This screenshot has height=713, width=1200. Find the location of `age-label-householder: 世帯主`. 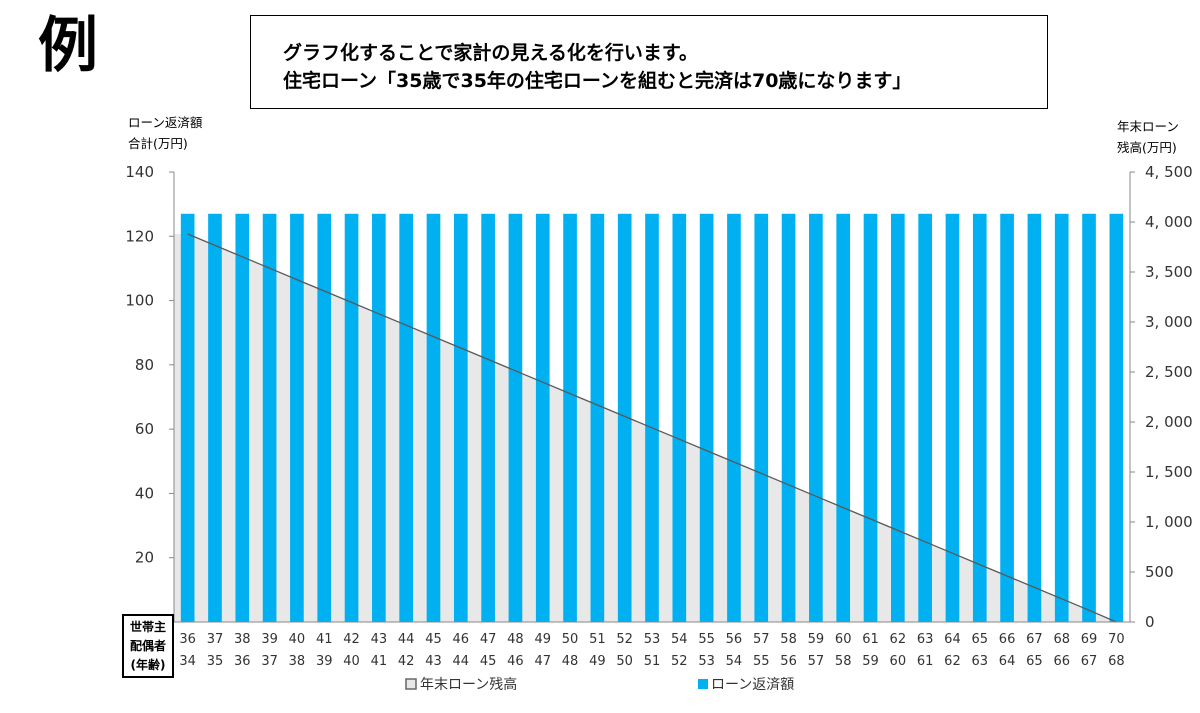

age-label-householder: 世帯主 is located at coordinates (147, 627).